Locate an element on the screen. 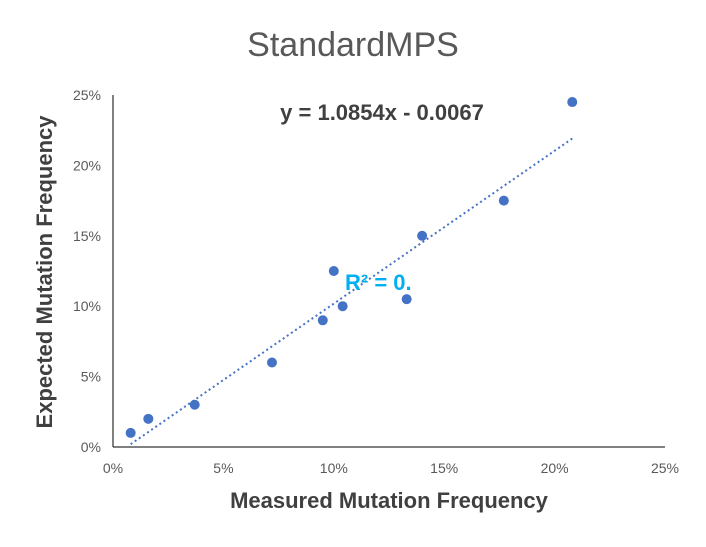 Image resolution: width=706 pixels, height=547 pixels. chart-title: StandardMPS is located at coordinates (353, 45).